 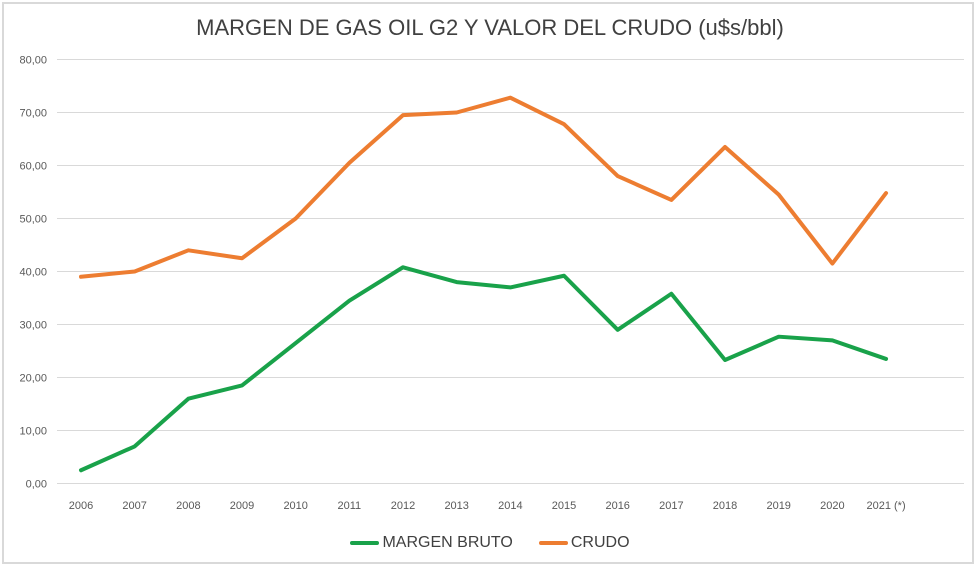 I want to click on legend-item-crudo: CRUDO, so click(x=584, y=543).